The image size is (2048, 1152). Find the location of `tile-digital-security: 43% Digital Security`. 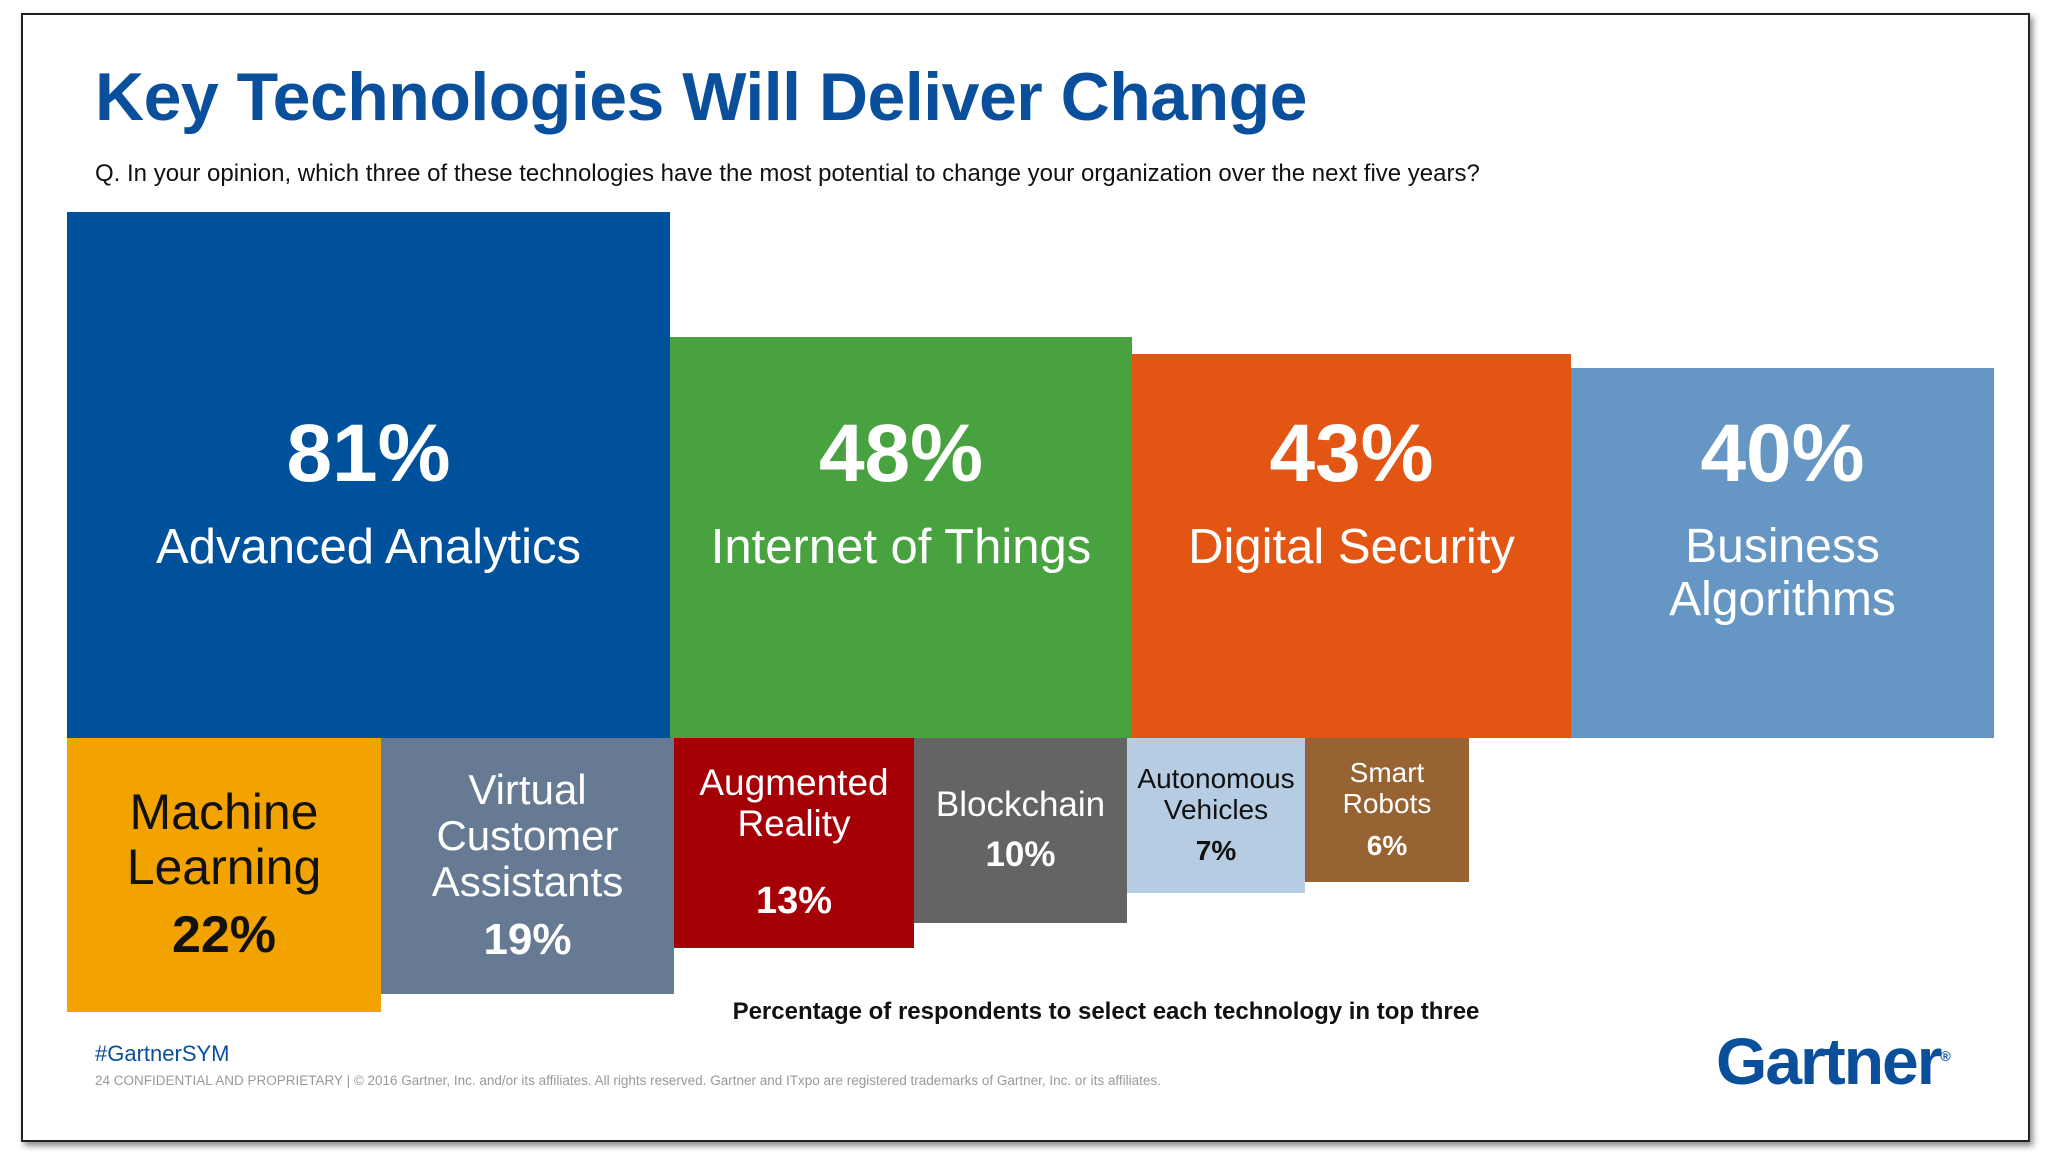

tile-digital-security: 43% Digital Security is located at coordinates (1351, 546).